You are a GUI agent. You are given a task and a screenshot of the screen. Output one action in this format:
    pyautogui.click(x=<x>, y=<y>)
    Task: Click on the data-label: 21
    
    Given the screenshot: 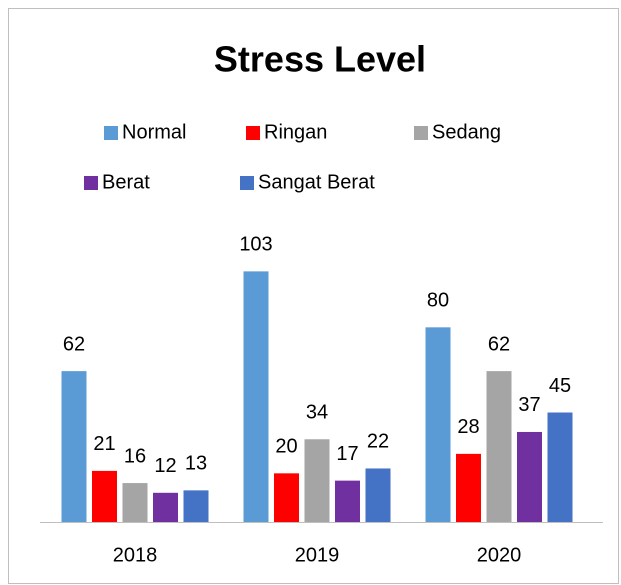 What is the action you would take?
    pyautogui.click(x=104, y=444)
    